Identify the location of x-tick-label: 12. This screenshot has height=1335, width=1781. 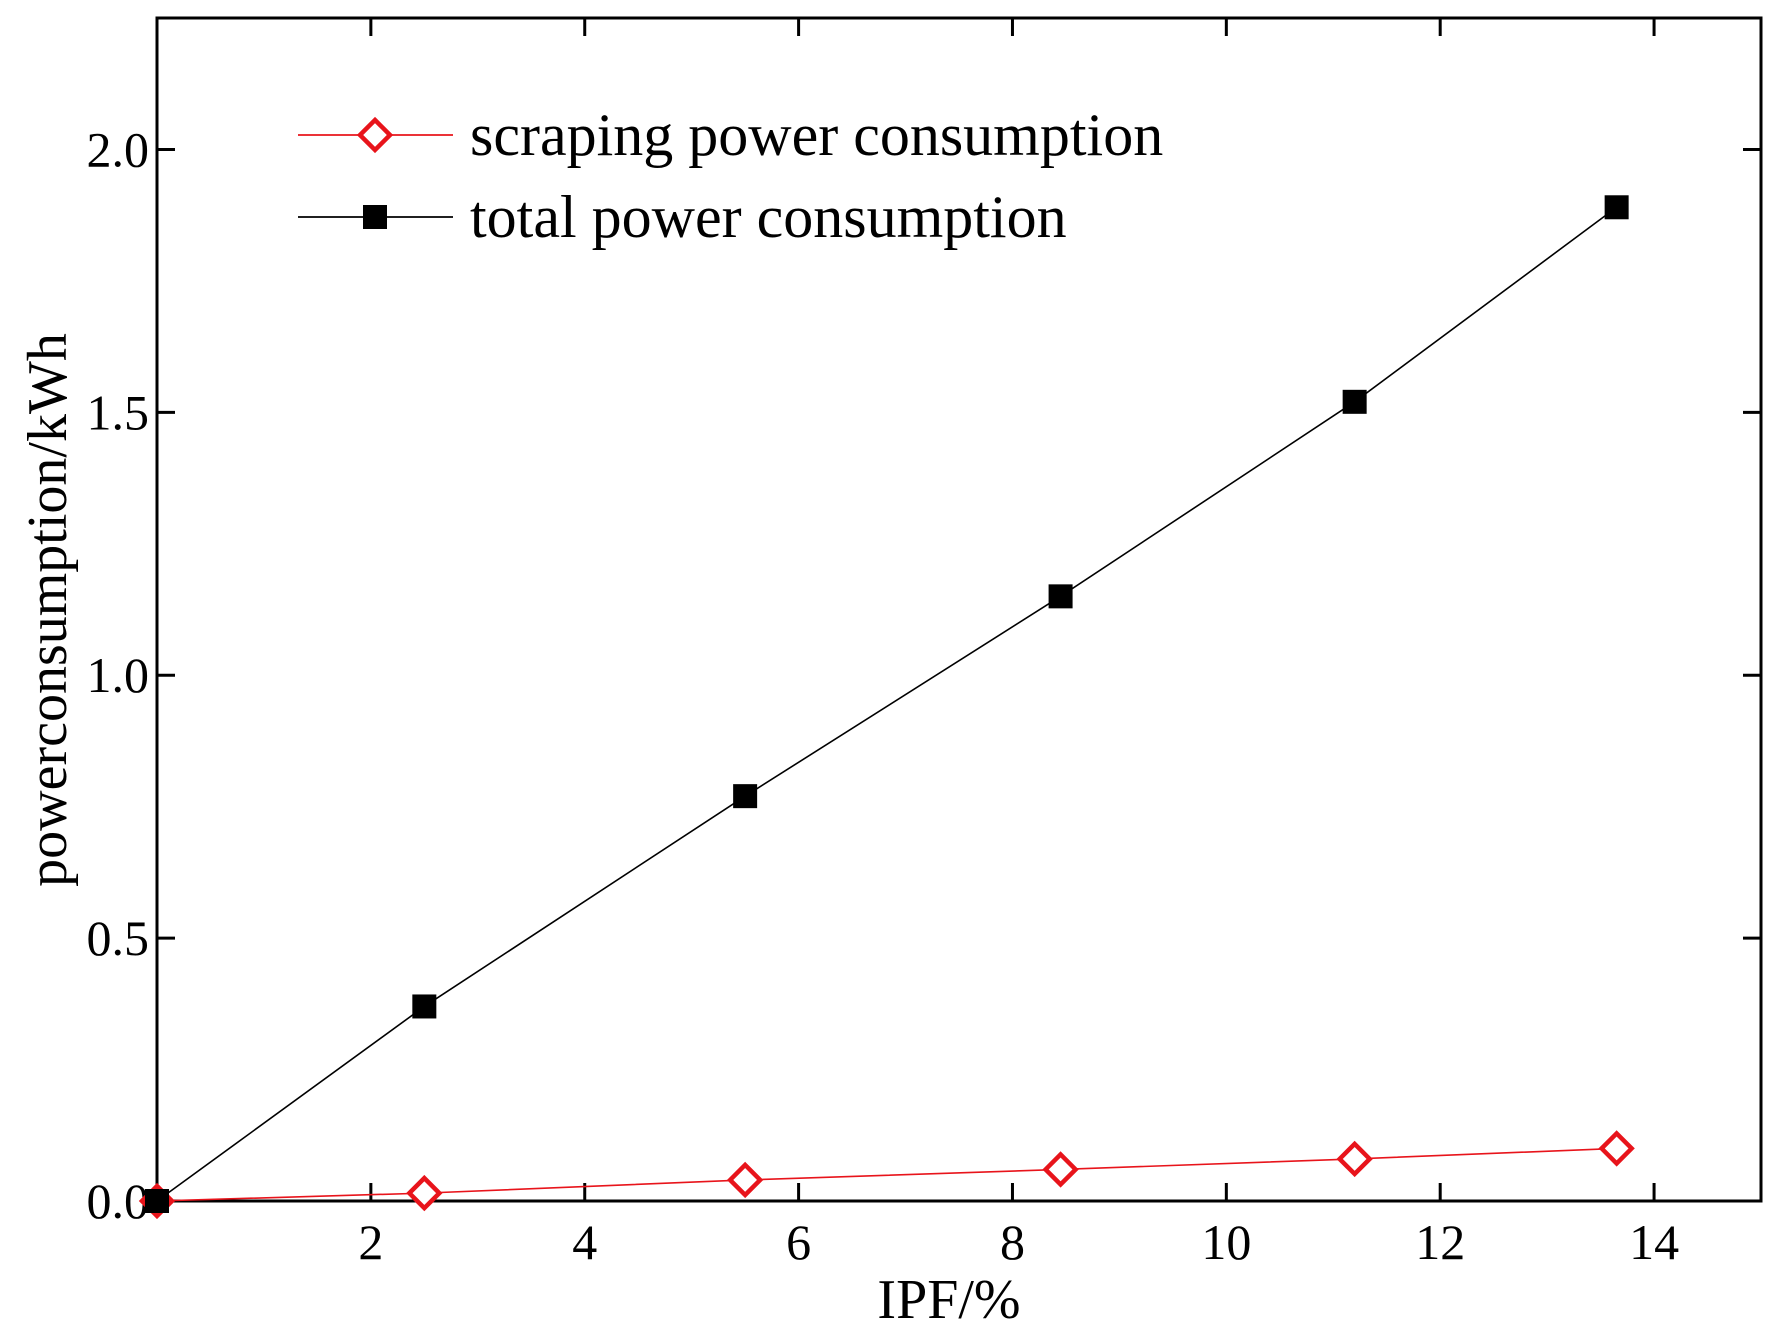
(1440, 1242).